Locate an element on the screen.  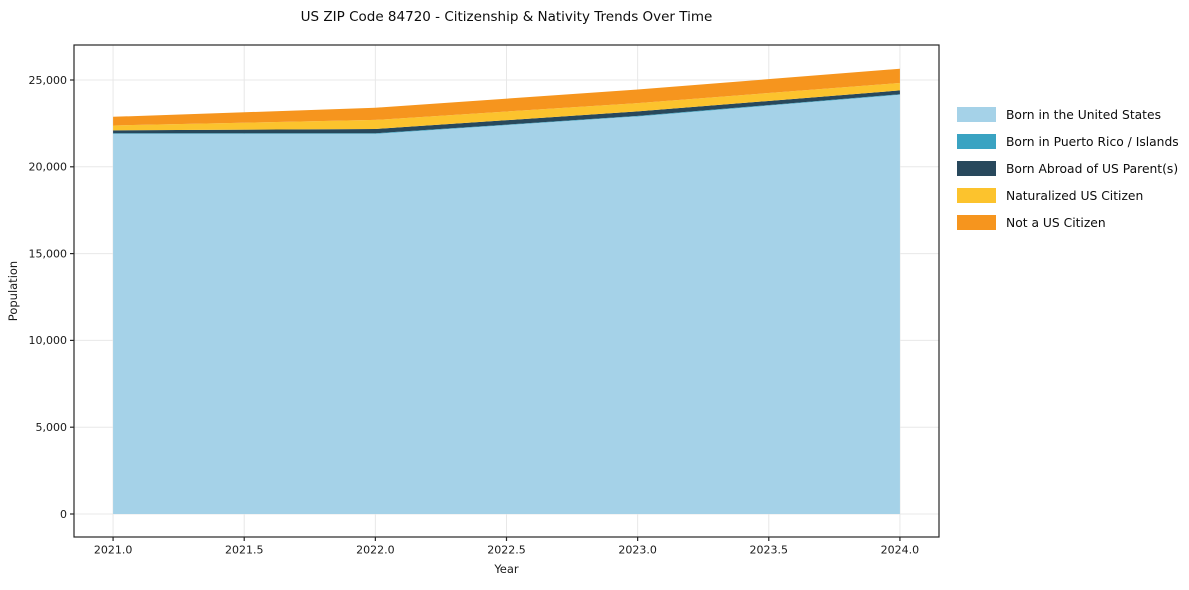
legend-item-born-abroad: Born Abroad of US Parent(s) is located at coordinates (1068, 168).